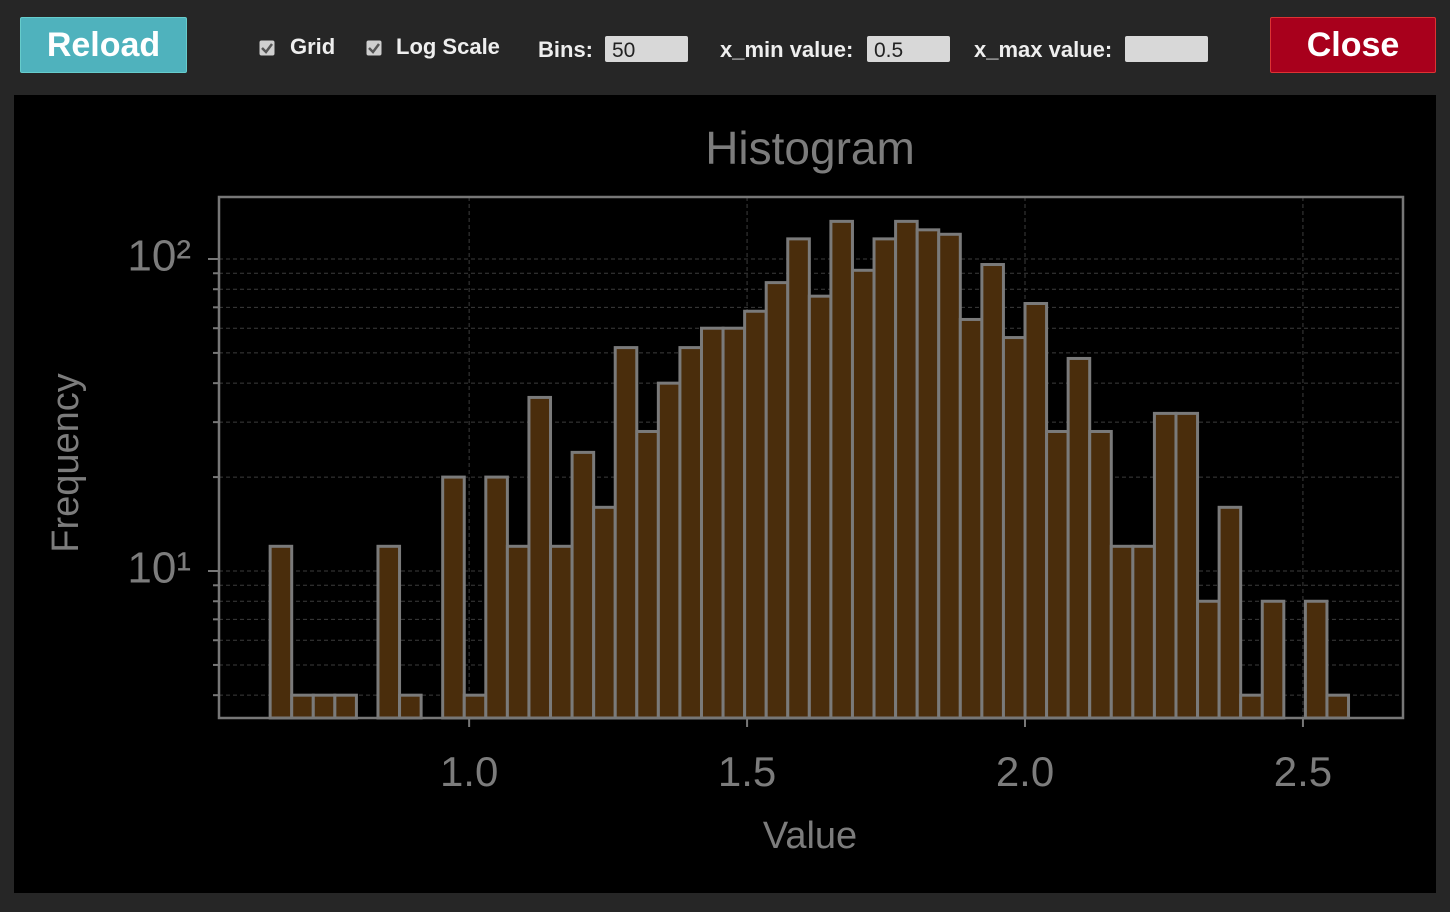 This screenshot has height=912, width=1450. What do you see at coordinates (66, 463) in the screenshot?
I see `y-axis-label: Frequency` at bounding box center [66, 463].